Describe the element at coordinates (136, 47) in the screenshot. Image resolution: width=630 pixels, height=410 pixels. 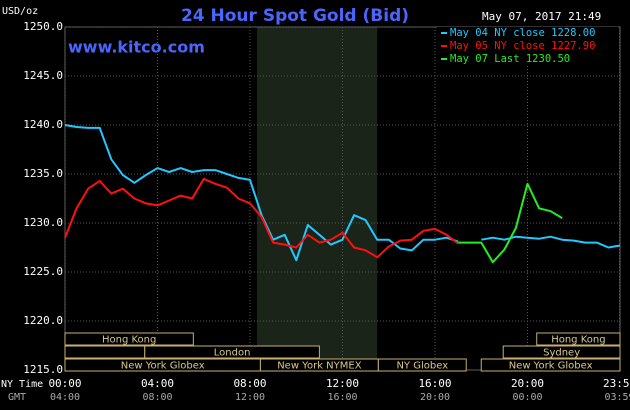
I see `source: www.kitco.com` at that location.